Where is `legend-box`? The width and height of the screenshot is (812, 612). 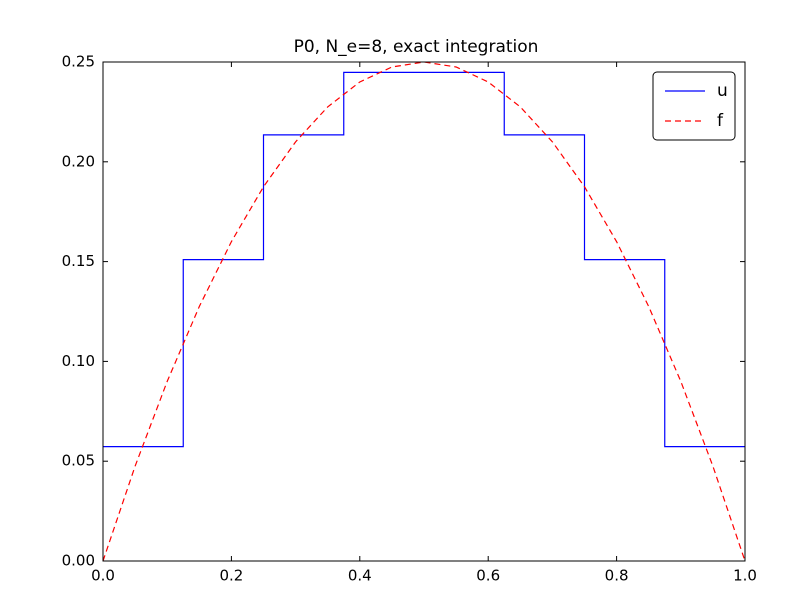
legend-box is located at coordinates (694, 106).